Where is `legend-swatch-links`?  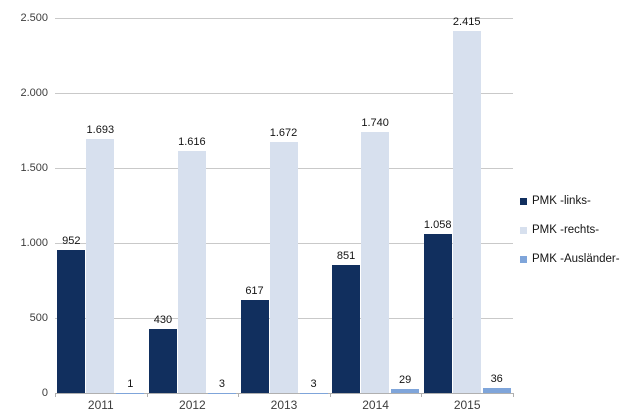 legend-swatch-links is located at coordinates (523, 201).